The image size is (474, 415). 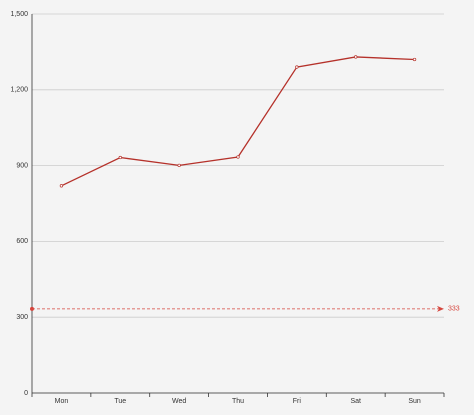 What do you see at coordinates (19, 90) in the screenshot?
I see `y-tick-label: 1,200` at bounding box center [19, 90].